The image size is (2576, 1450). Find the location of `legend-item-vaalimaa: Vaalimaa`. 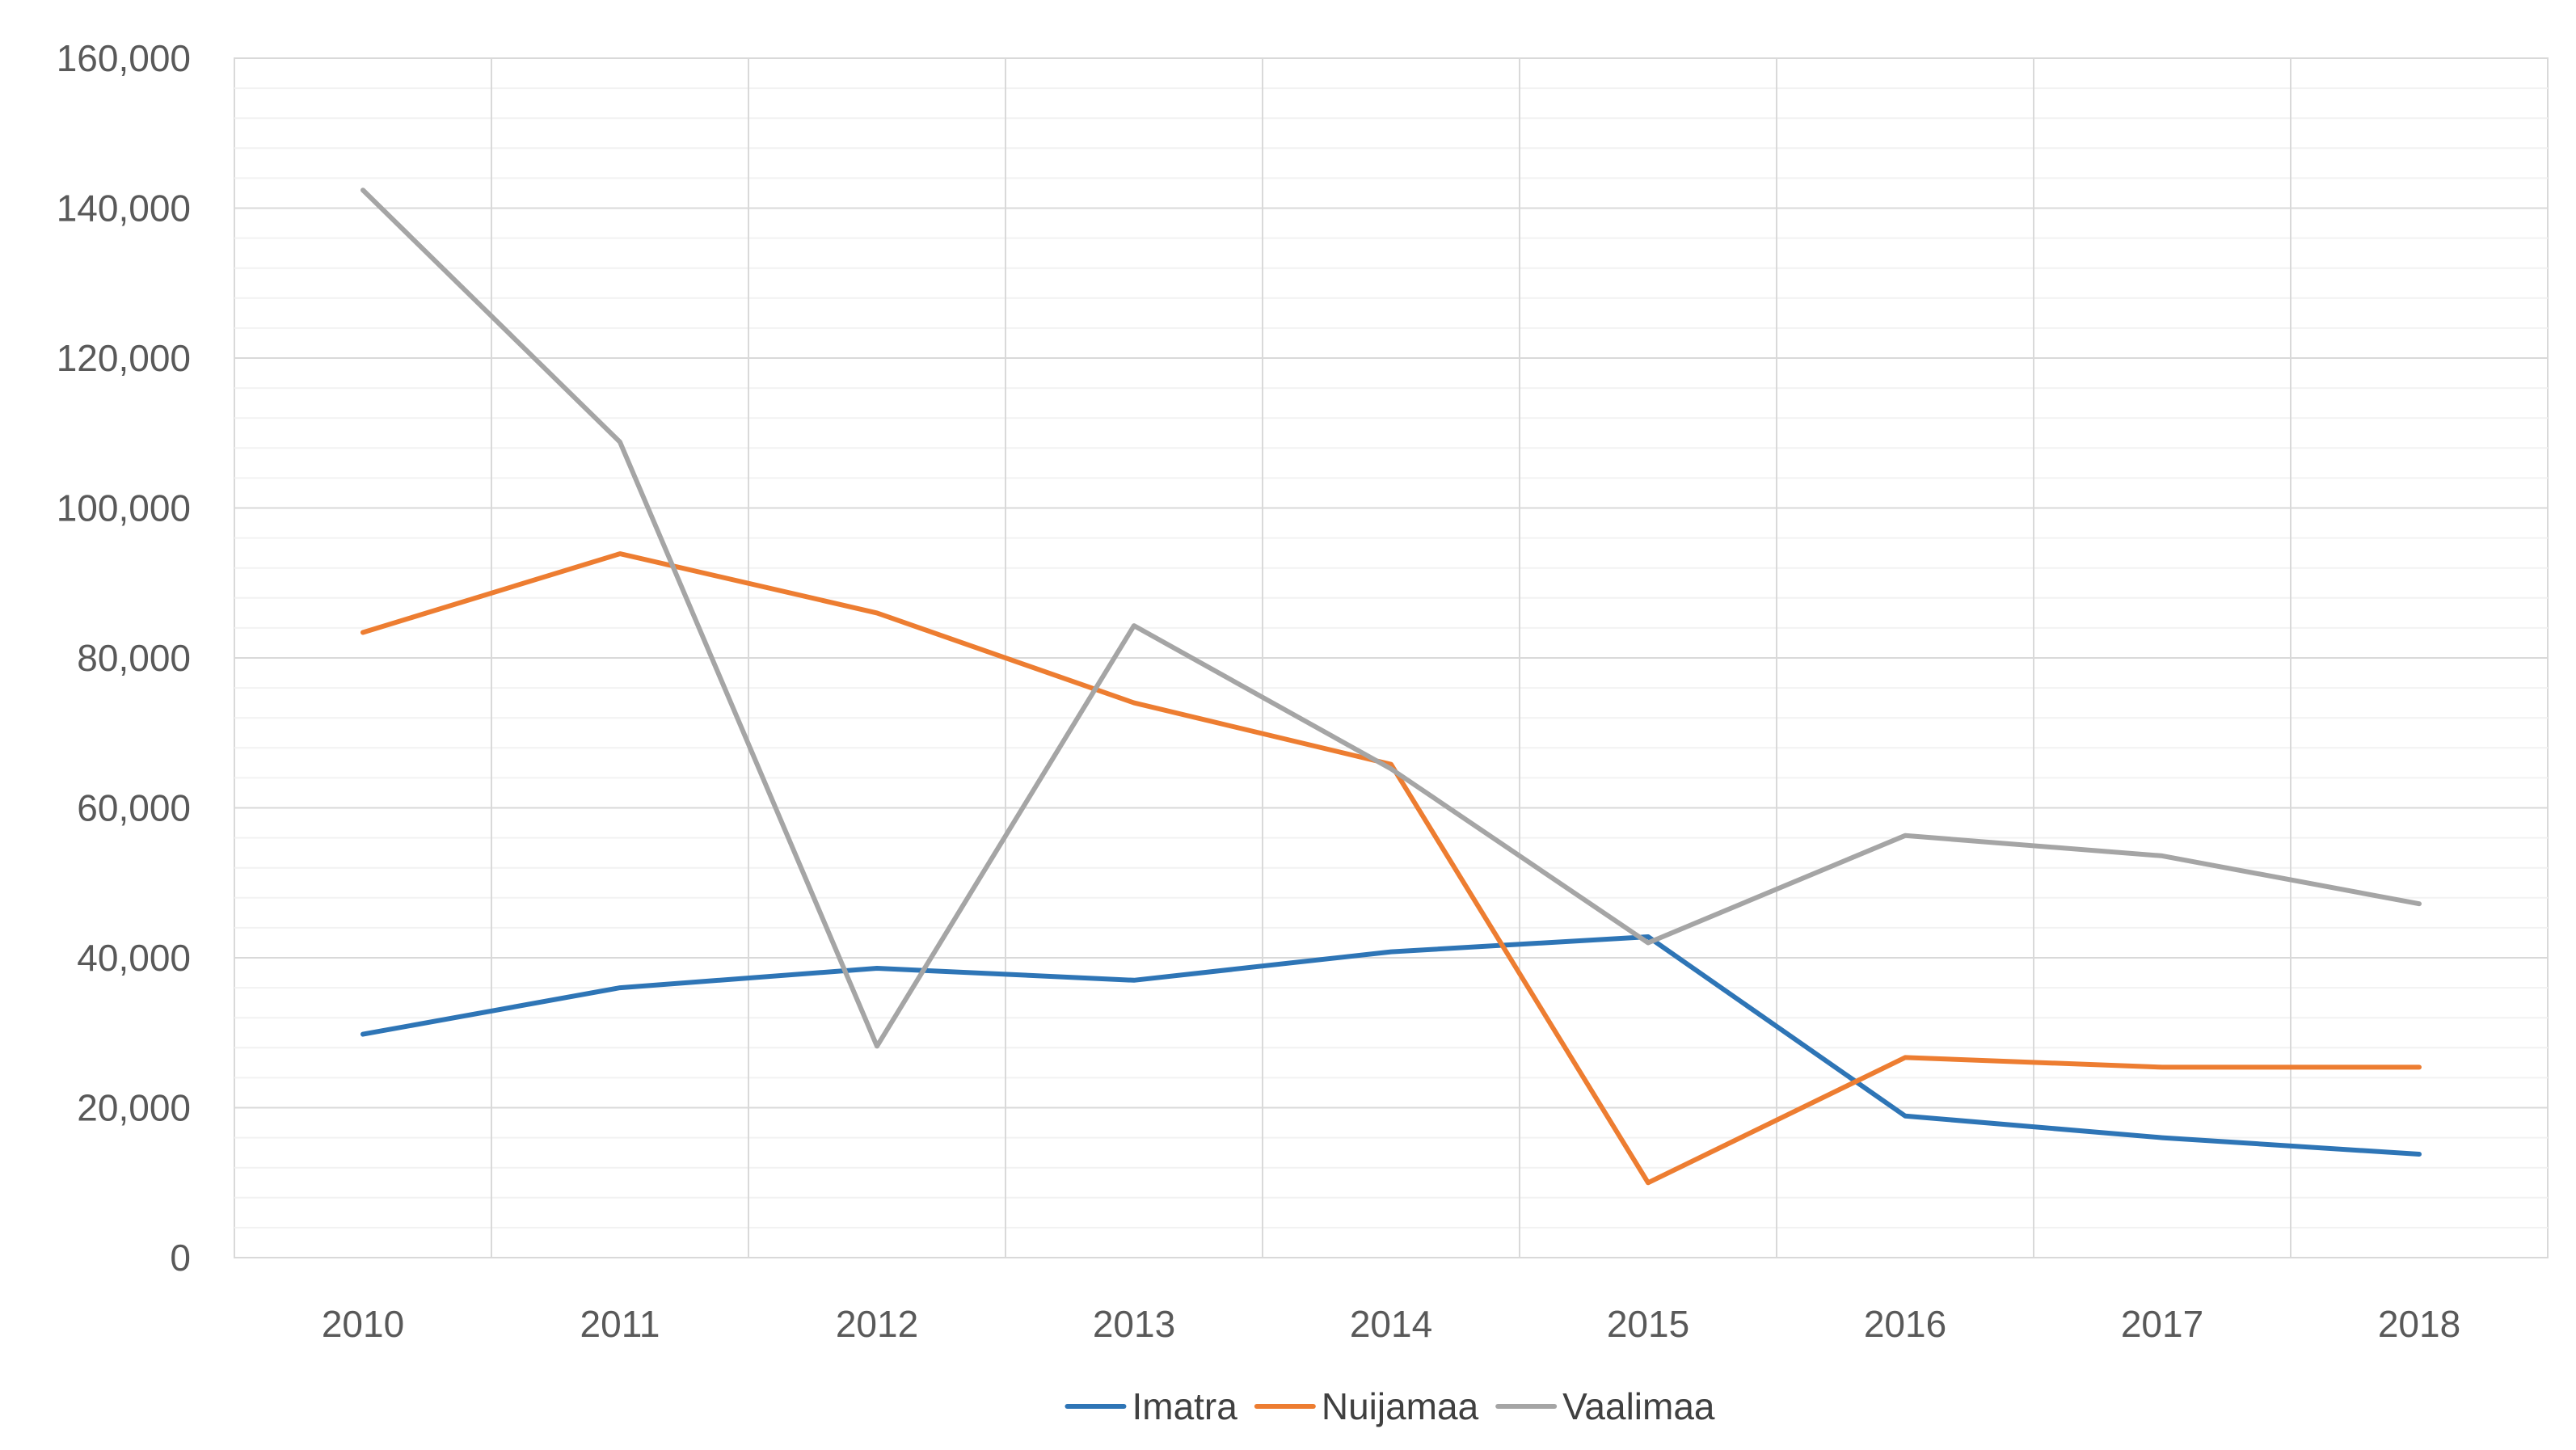

legend-item-vaalimaa: Vaalimaa is located at coordinates (1605, 1406).